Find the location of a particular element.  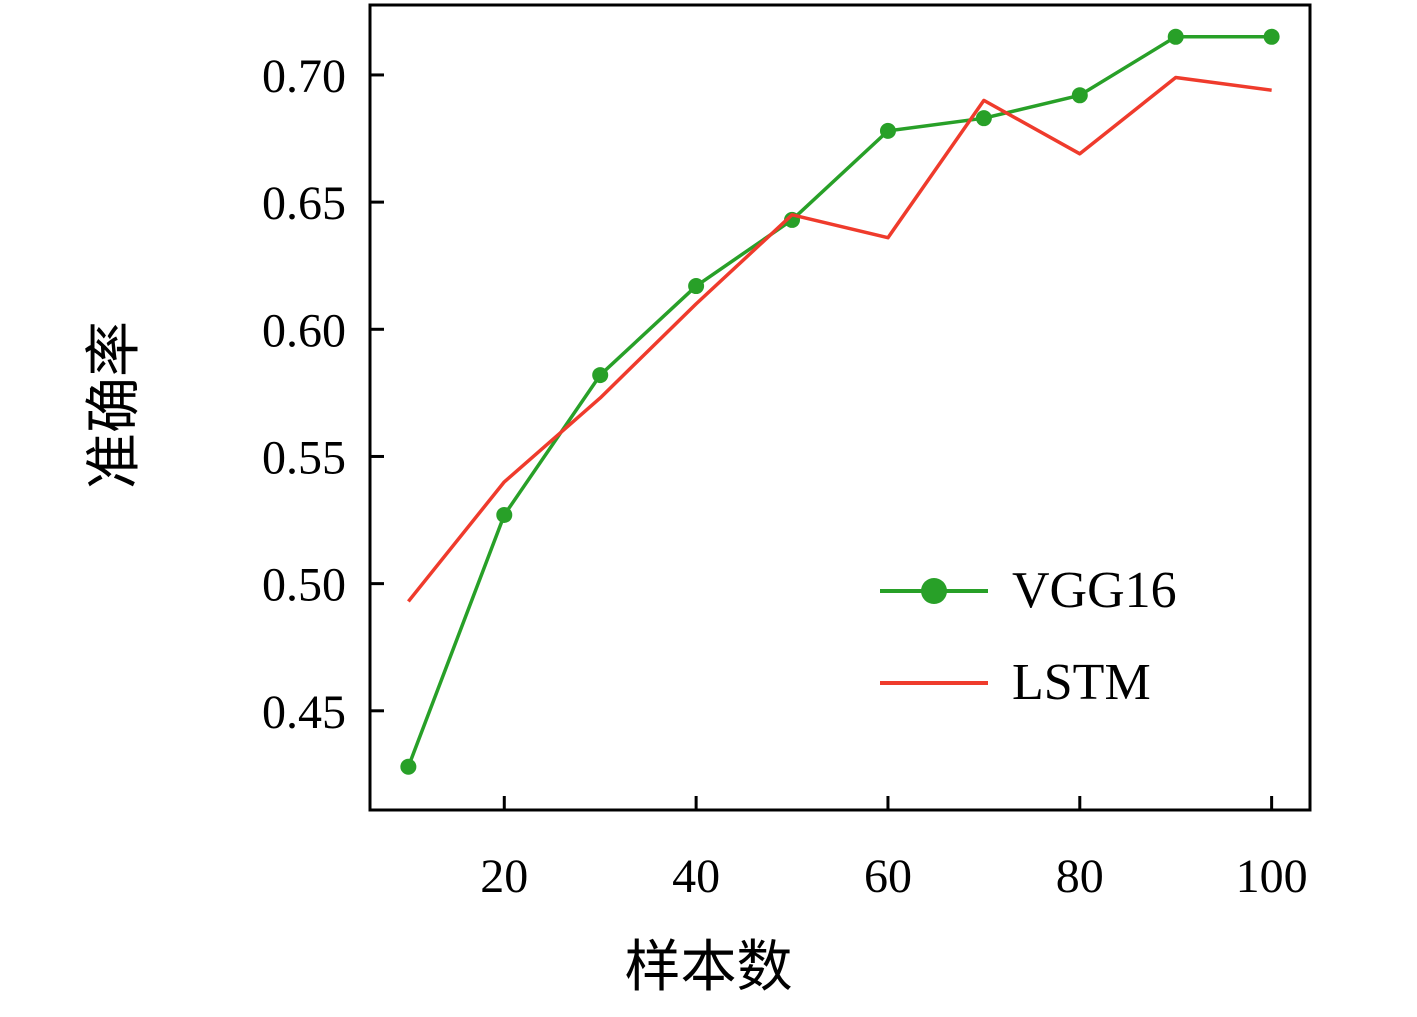

legend-item-lstm: LSTM is located at coordinates (1027, 683).